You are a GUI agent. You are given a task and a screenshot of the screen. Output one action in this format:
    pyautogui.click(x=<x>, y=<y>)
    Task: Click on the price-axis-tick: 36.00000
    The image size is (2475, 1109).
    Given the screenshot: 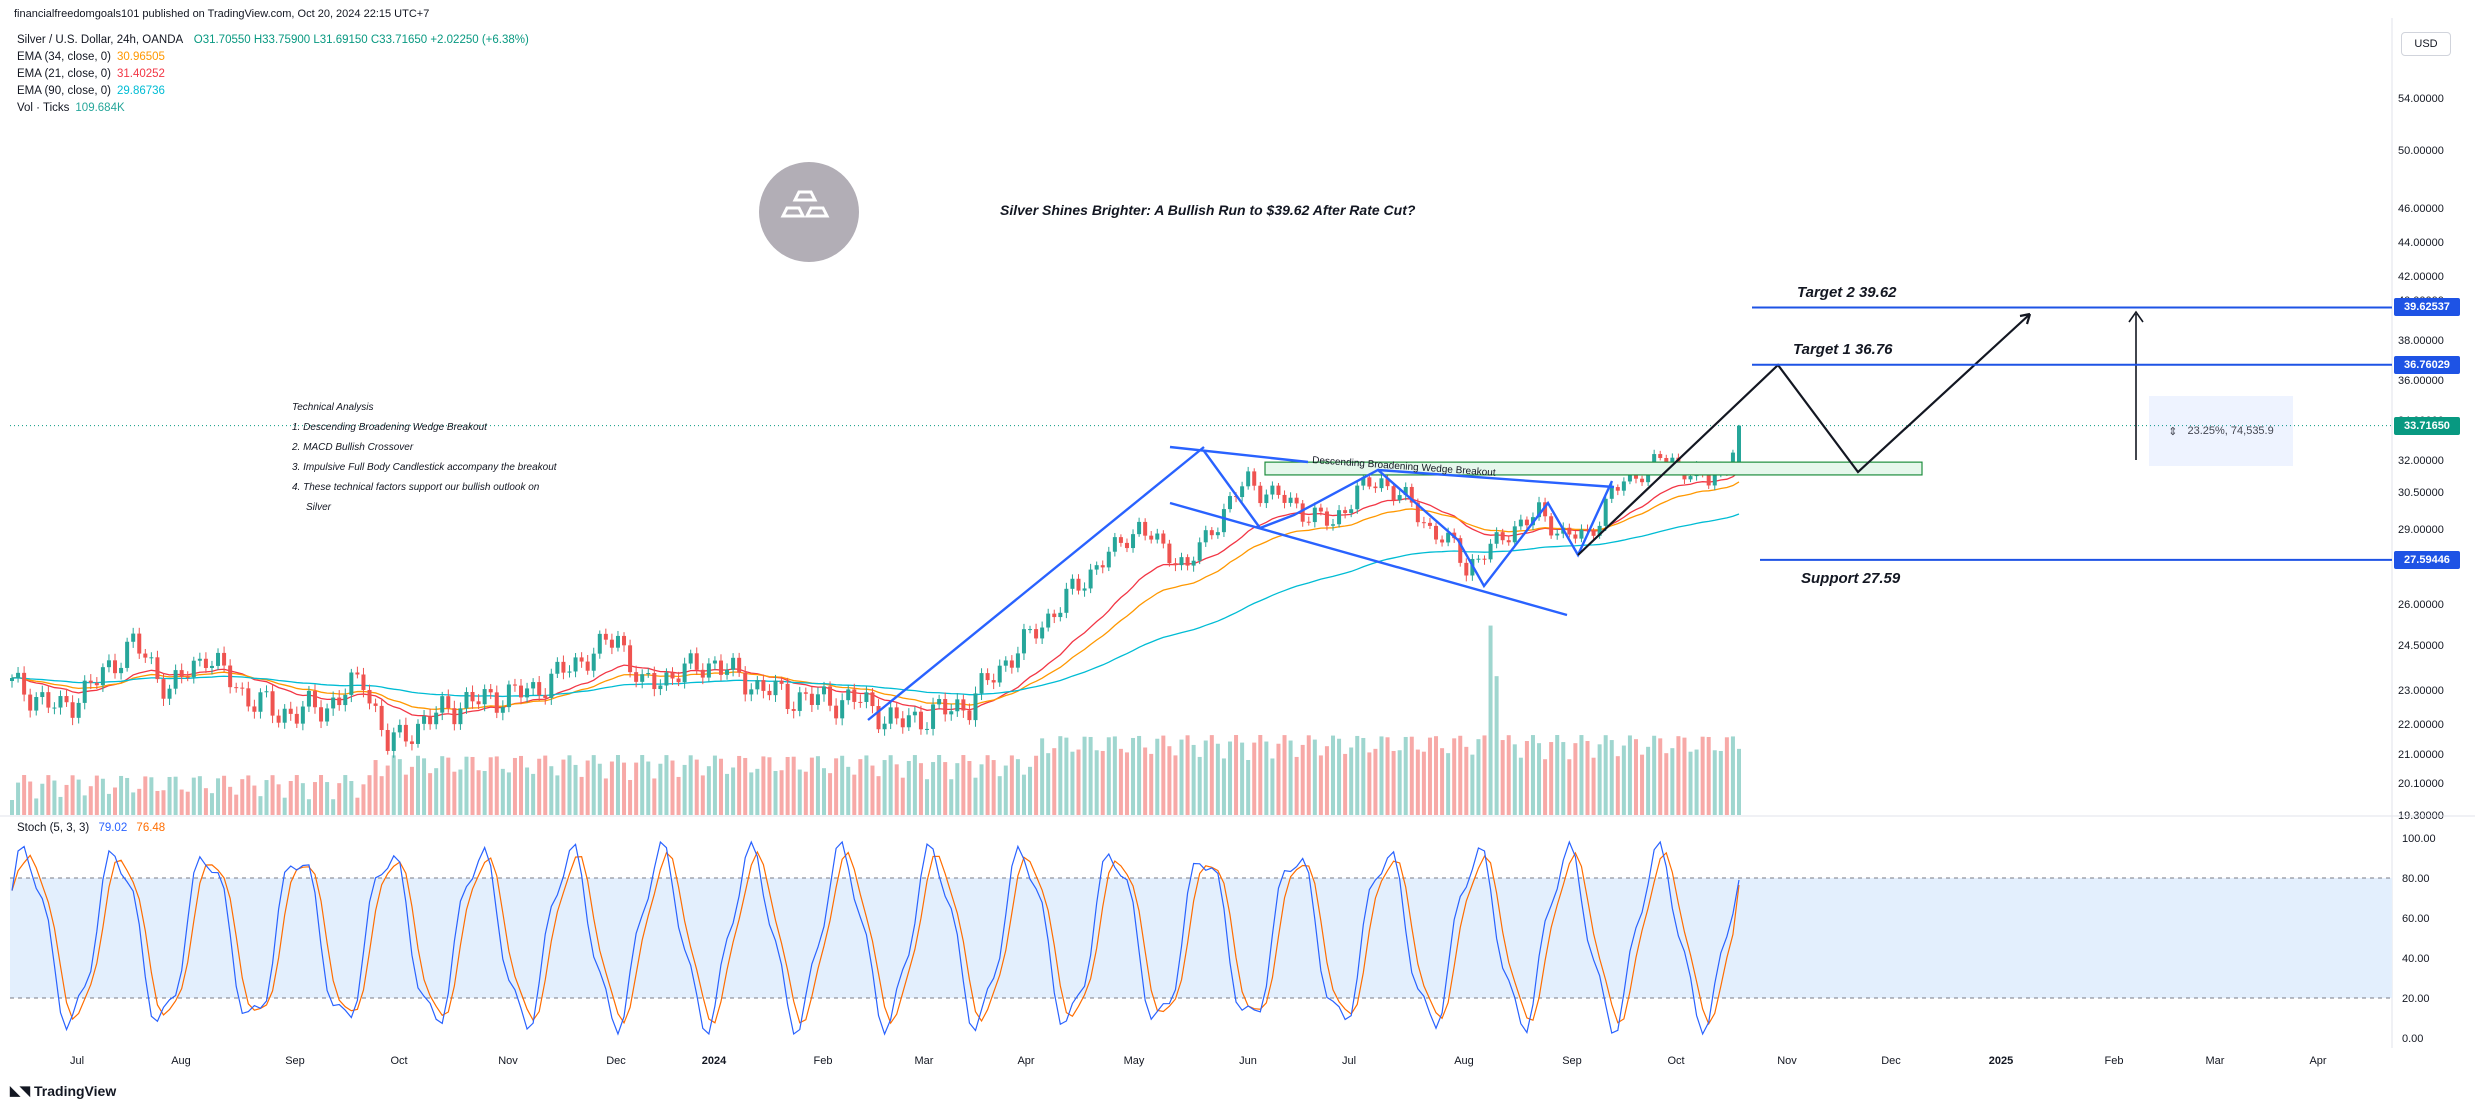 What is the action you would take?
    pyautogui.click(x=2421, y=381)
    